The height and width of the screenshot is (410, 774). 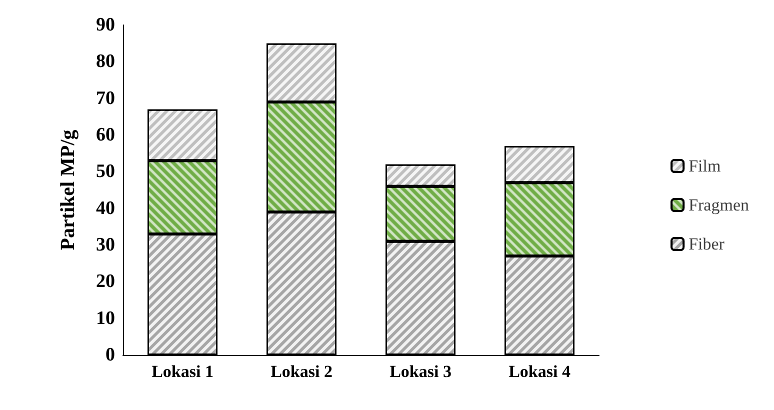 What do you see at coordinates (704, 166) in the screenshot?
I see `legend-label: Film` at bounding box center [704, 166].